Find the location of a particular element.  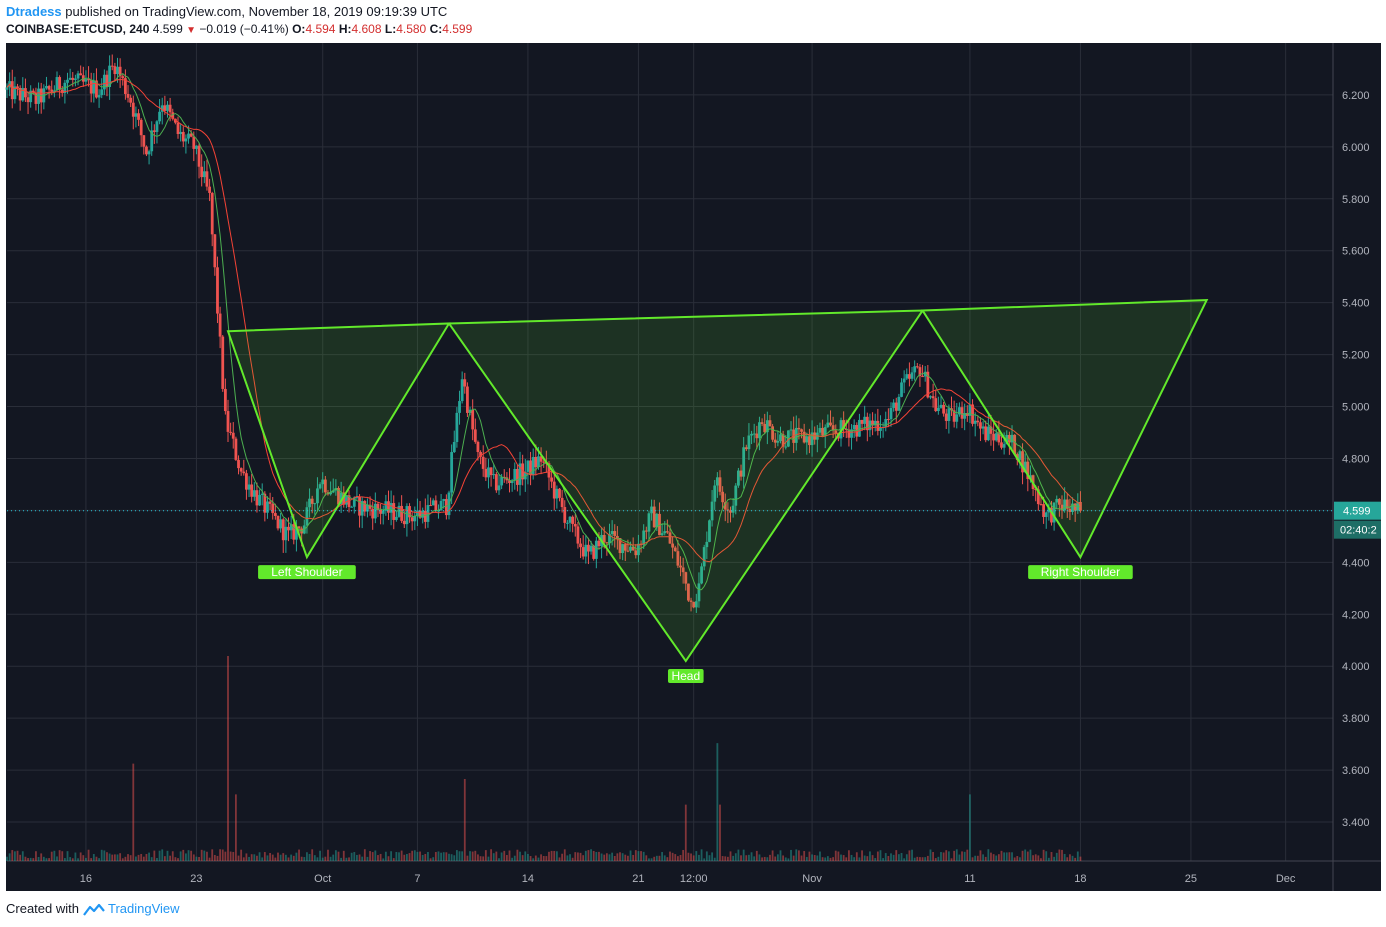

time-tick-label: 21 is located at coordinates (638, 879).